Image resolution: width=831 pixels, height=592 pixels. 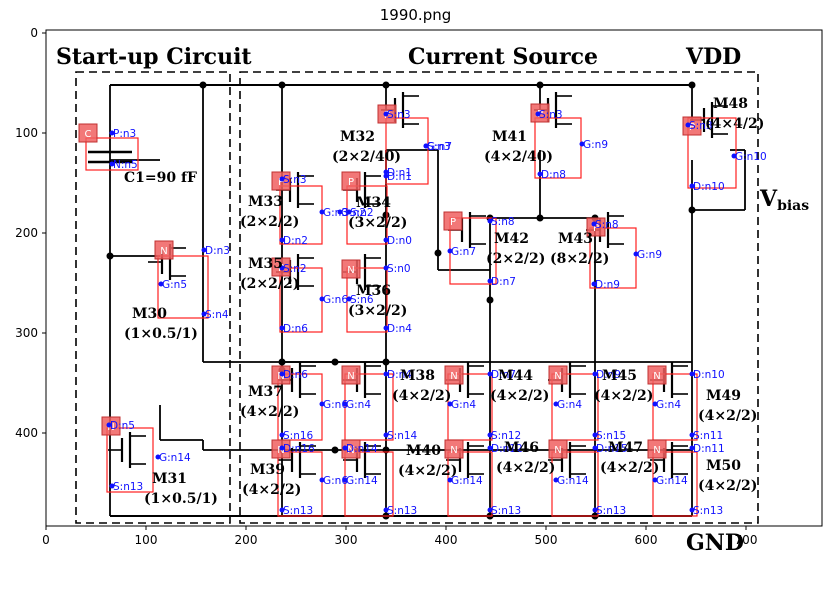 What do you see at coordinates (730, 104) in the screenshot?
I see `transistor-name: M48` at bounding box center [730, 104].